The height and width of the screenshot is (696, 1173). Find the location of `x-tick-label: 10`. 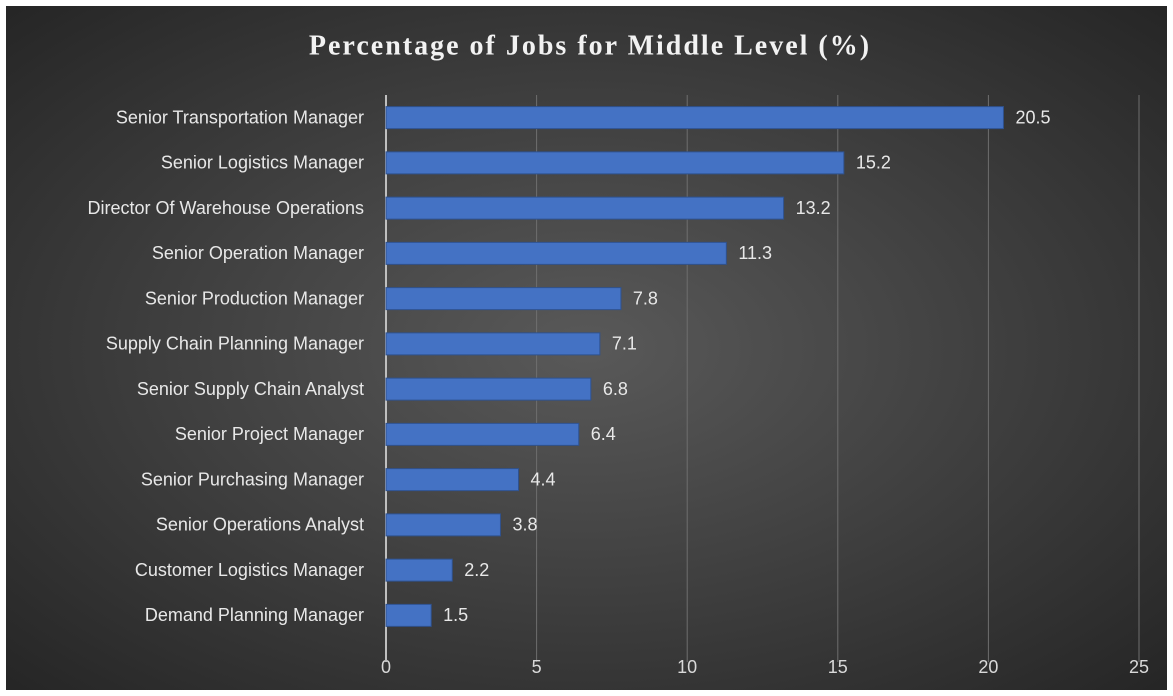

x-tick-label: 10 is located at coordinates (687, 667).